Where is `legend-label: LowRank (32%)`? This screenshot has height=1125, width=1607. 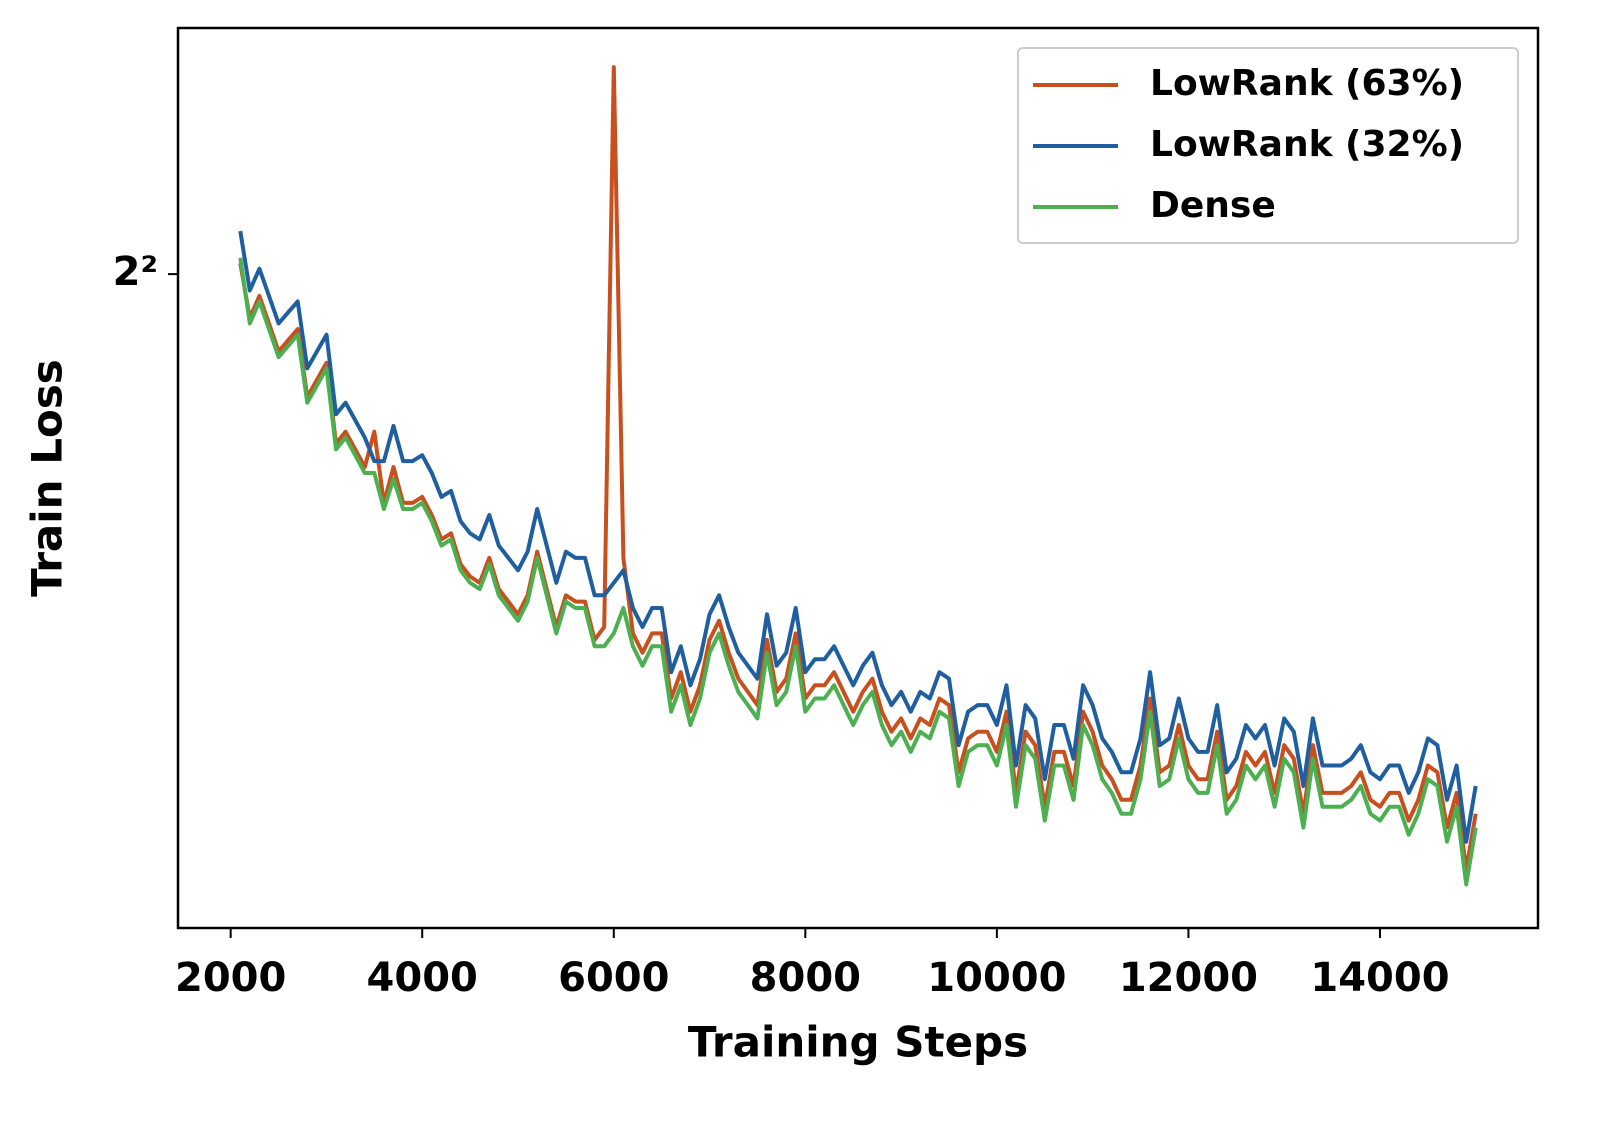 legend-label: LowRank (32%) is located at coordinates (1307, 144).